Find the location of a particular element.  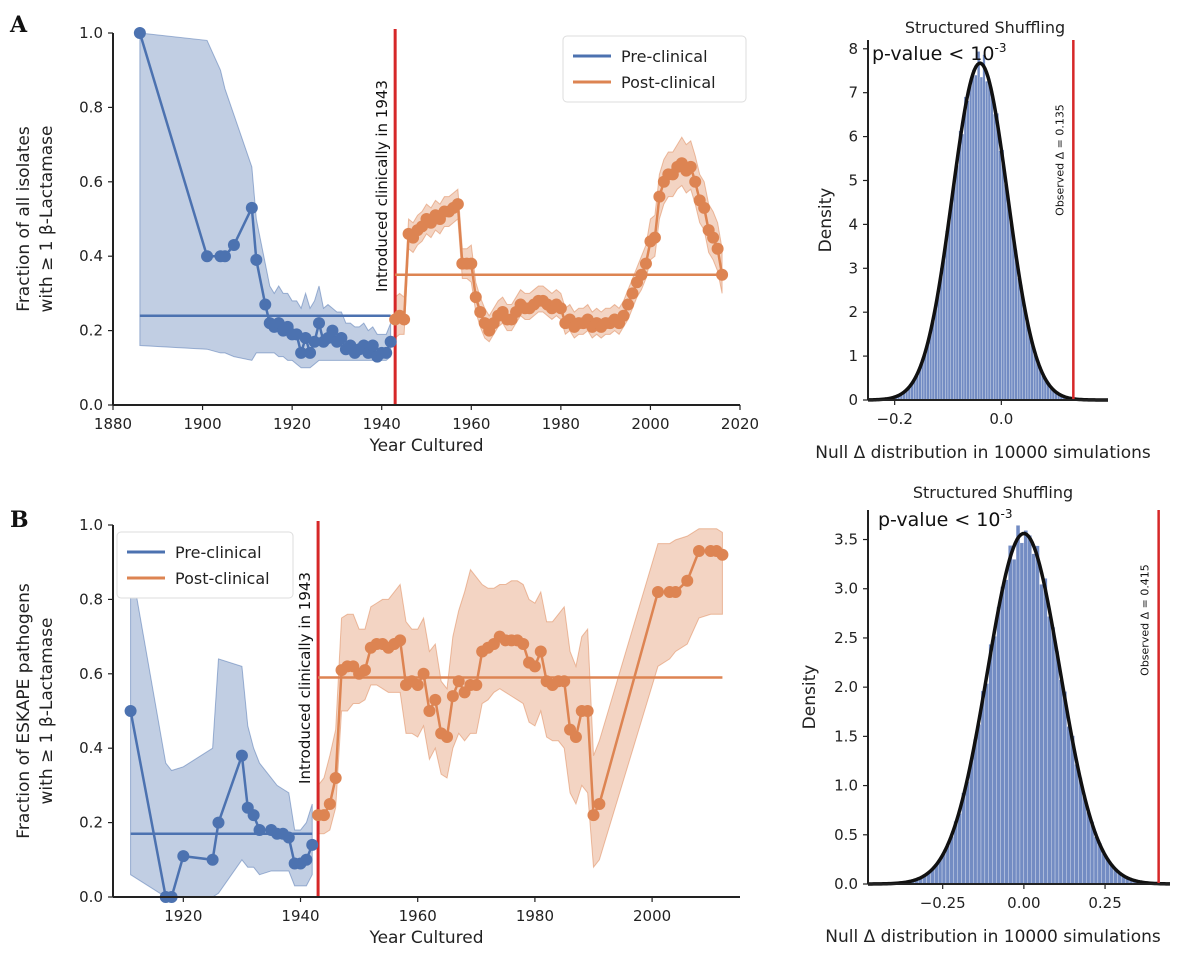

a-left-ylabel-line1: Fraction of all isolates is located at coordinates (24, 219).